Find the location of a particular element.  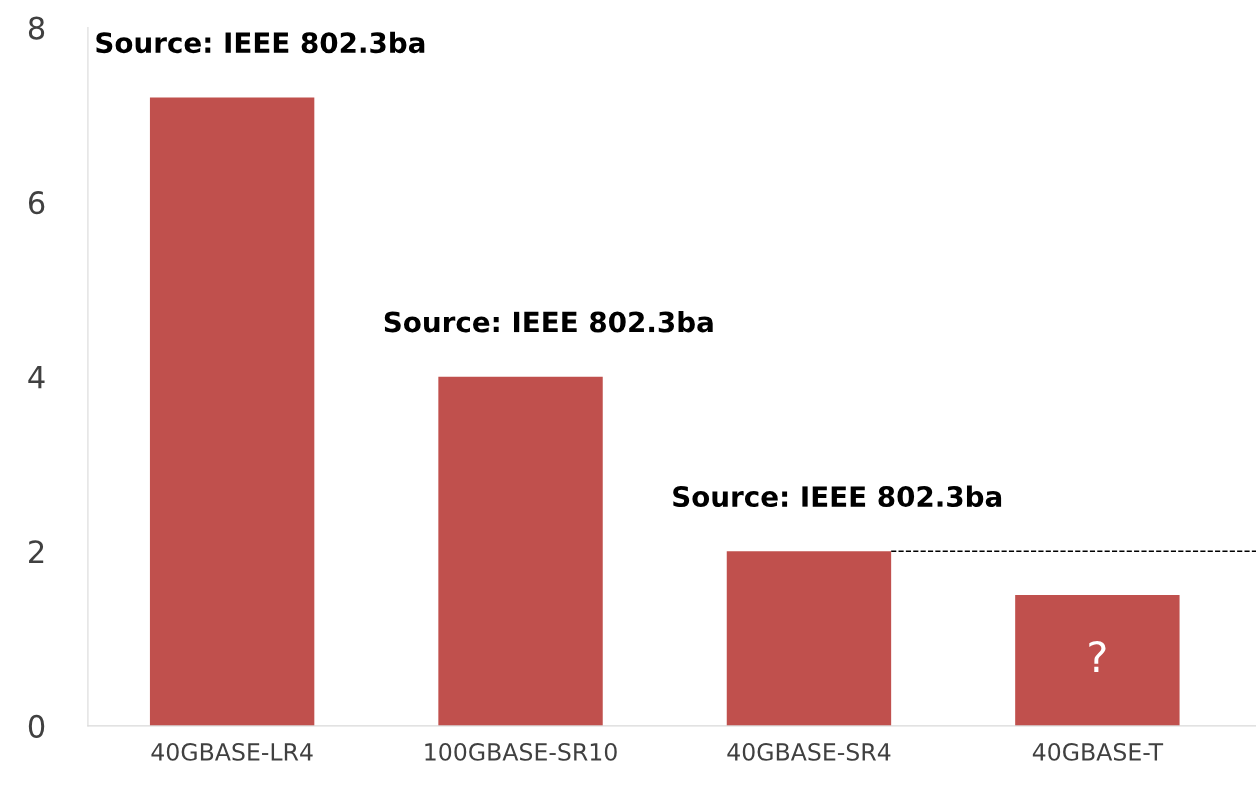

x-tick-label: 40GBASE-SR4 is located at coordinates (809, 751).